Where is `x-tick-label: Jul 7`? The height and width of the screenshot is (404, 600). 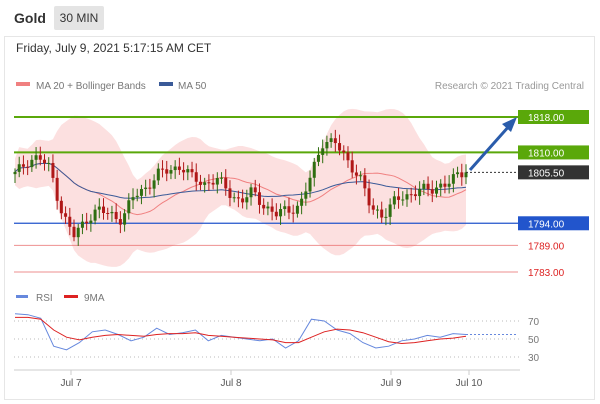 x-tick-label: Jul 7 is located at coordinates (71, 383).